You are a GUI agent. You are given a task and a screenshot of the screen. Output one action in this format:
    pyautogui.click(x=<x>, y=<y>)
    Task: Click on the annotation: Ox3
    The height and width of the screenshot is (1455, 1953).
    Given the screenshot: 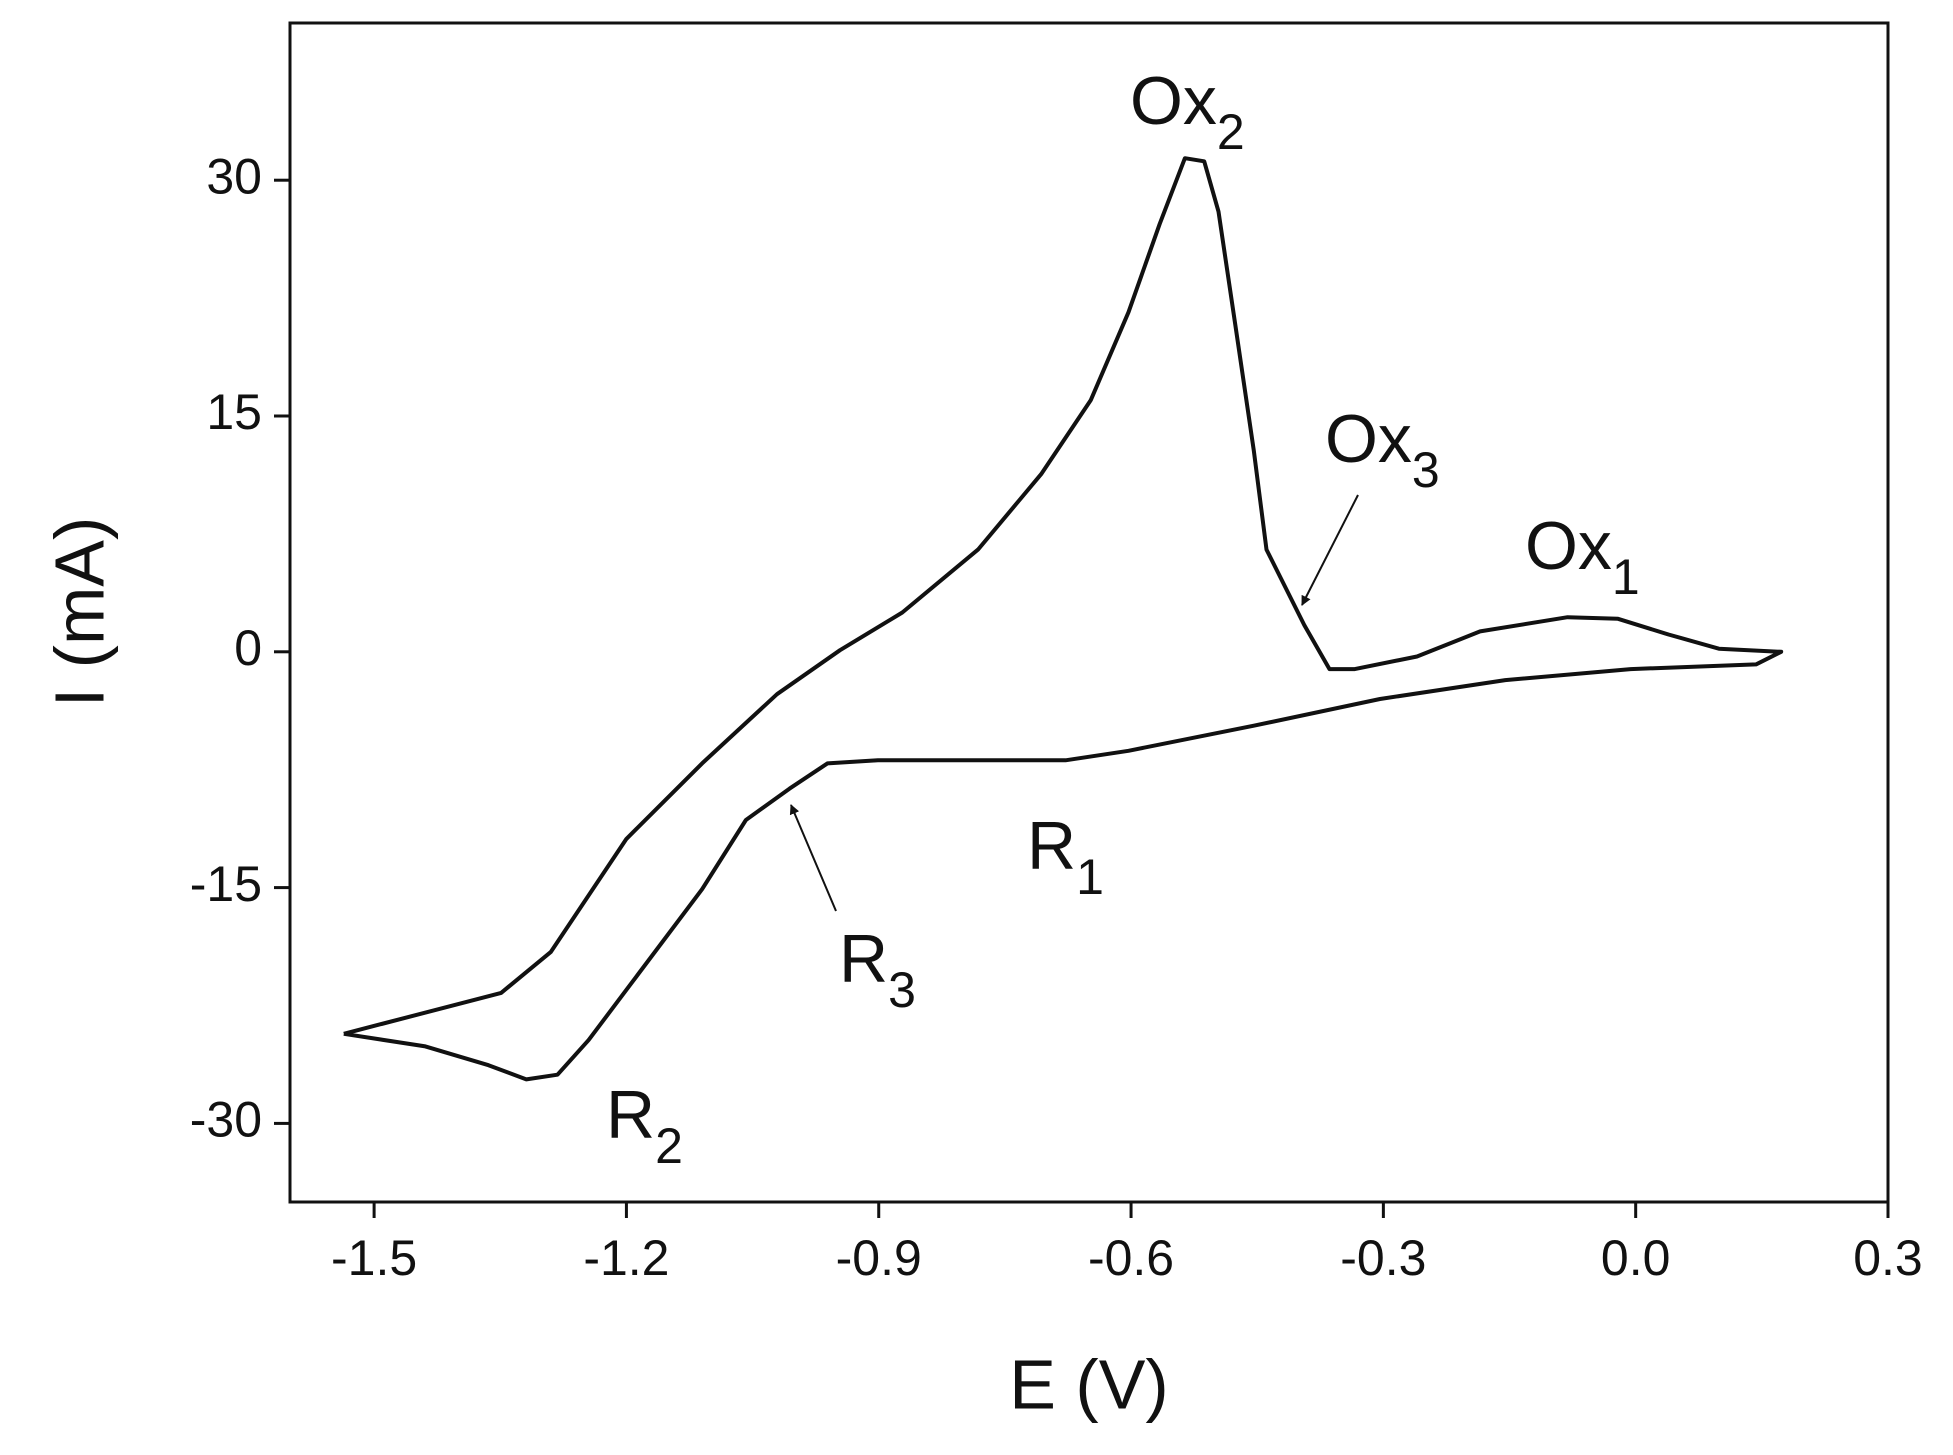 What is the action you would take?
    pyautogui.click(x=1382, y=449)
    